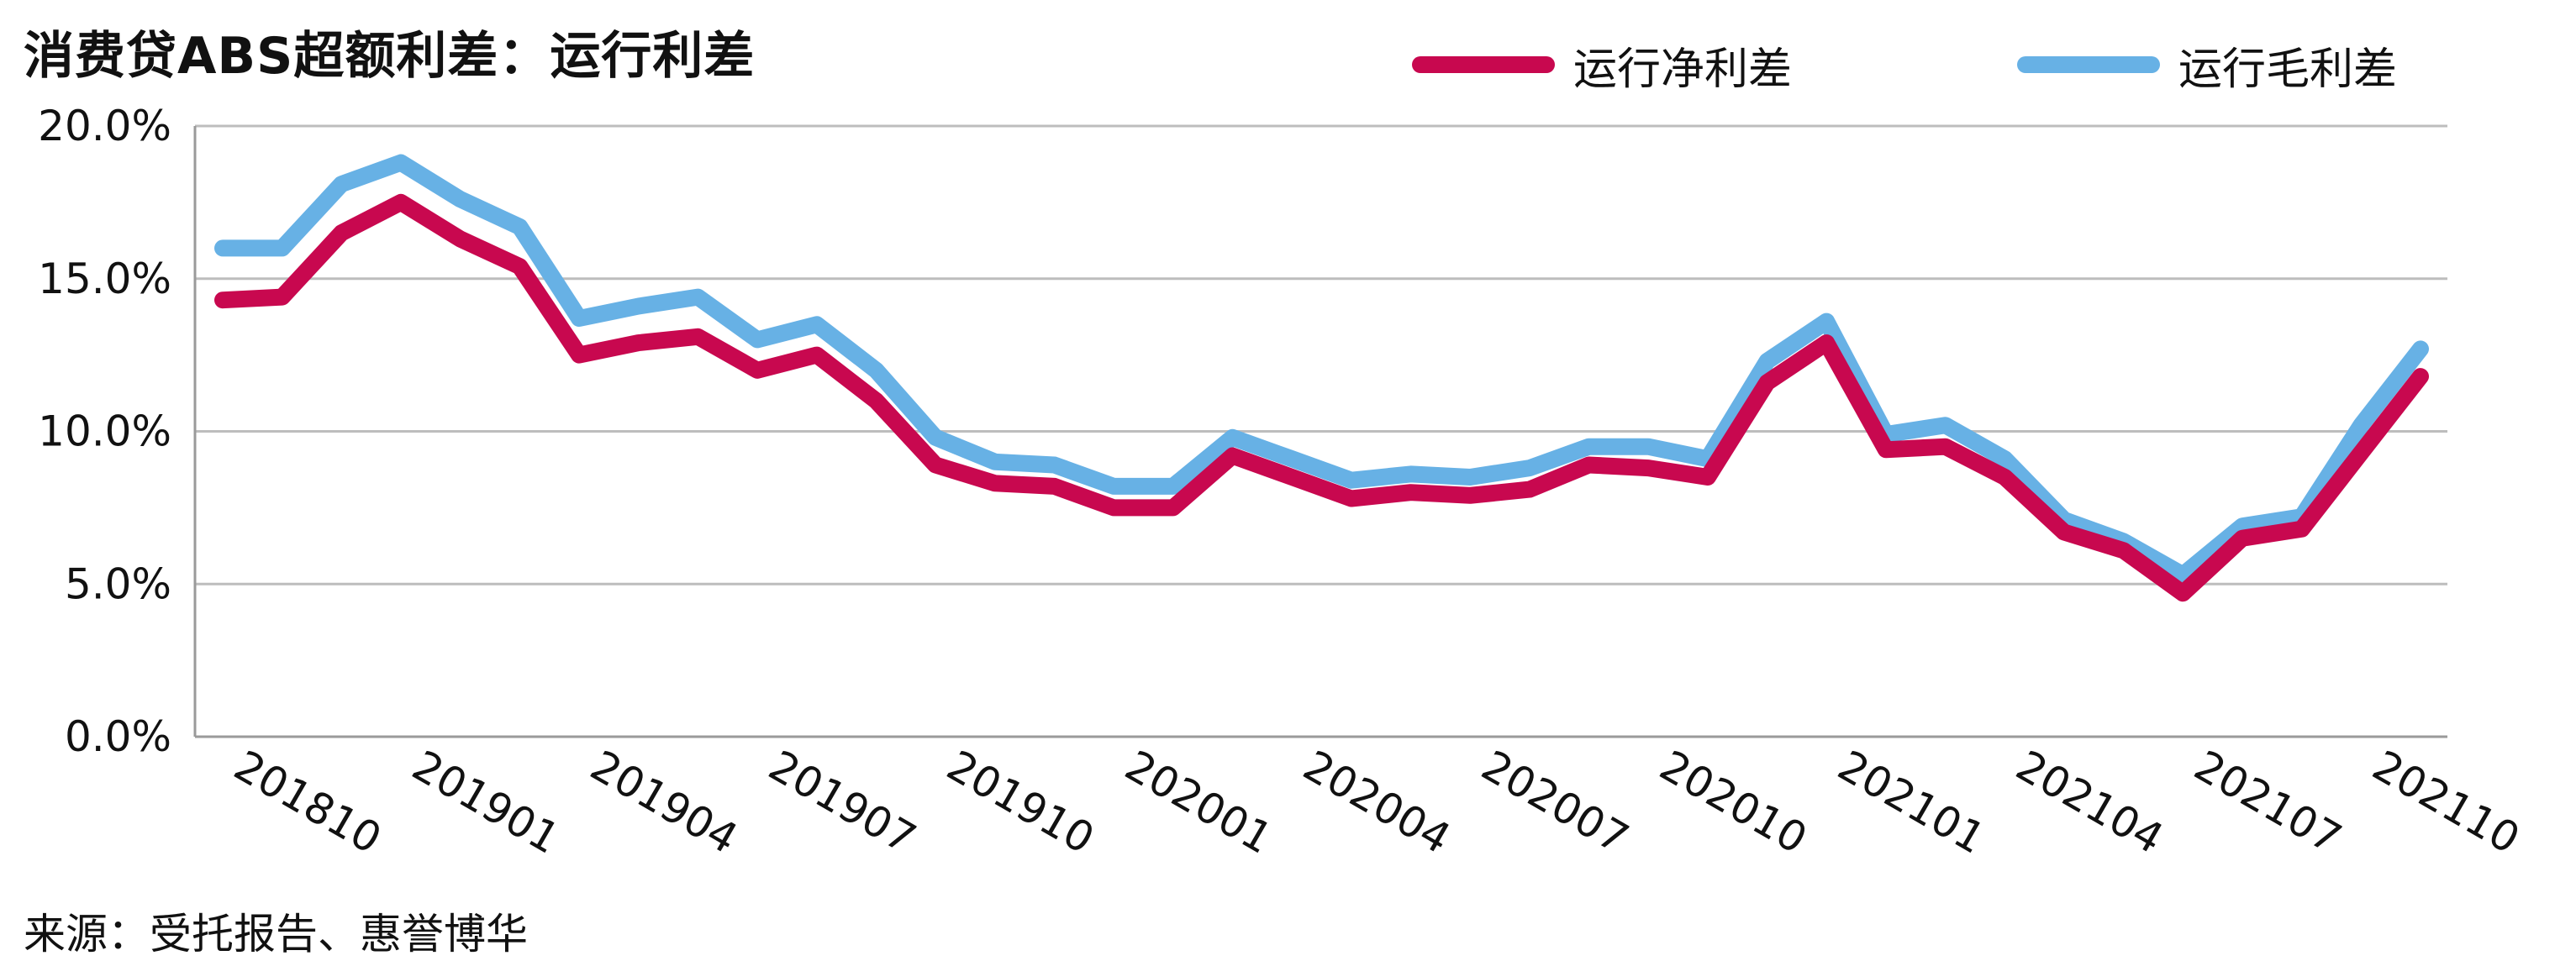 This screenshot has width=2576, height=961. What do you see at coordinates (104, 279) in the screenshot?
I see `y-tick-label: 15.0%` at bounding box center [104, 279].